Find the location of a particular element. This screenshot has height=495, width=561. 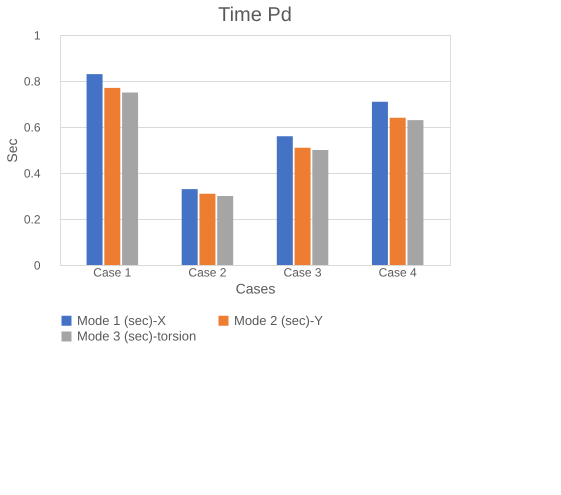

chart-title: Time Pd is located at coordinates (255, 15).